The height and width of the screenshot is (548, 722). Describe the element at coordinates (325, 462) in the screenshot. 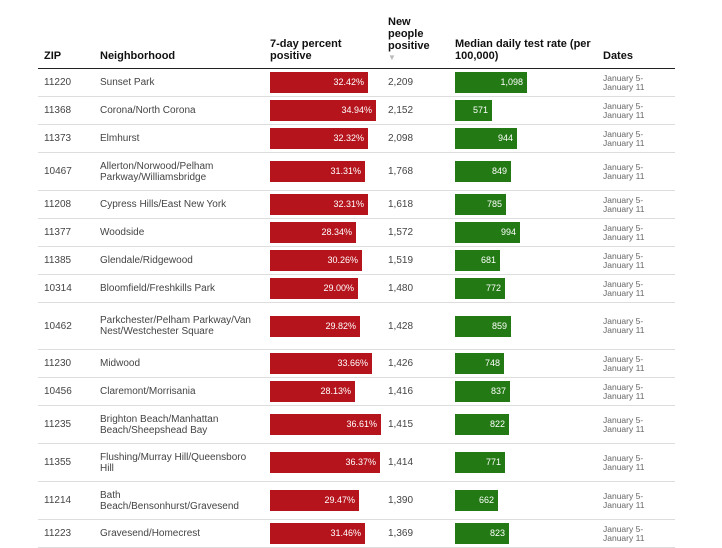

I see `percent-positive-bar: 36.37%` at that location.